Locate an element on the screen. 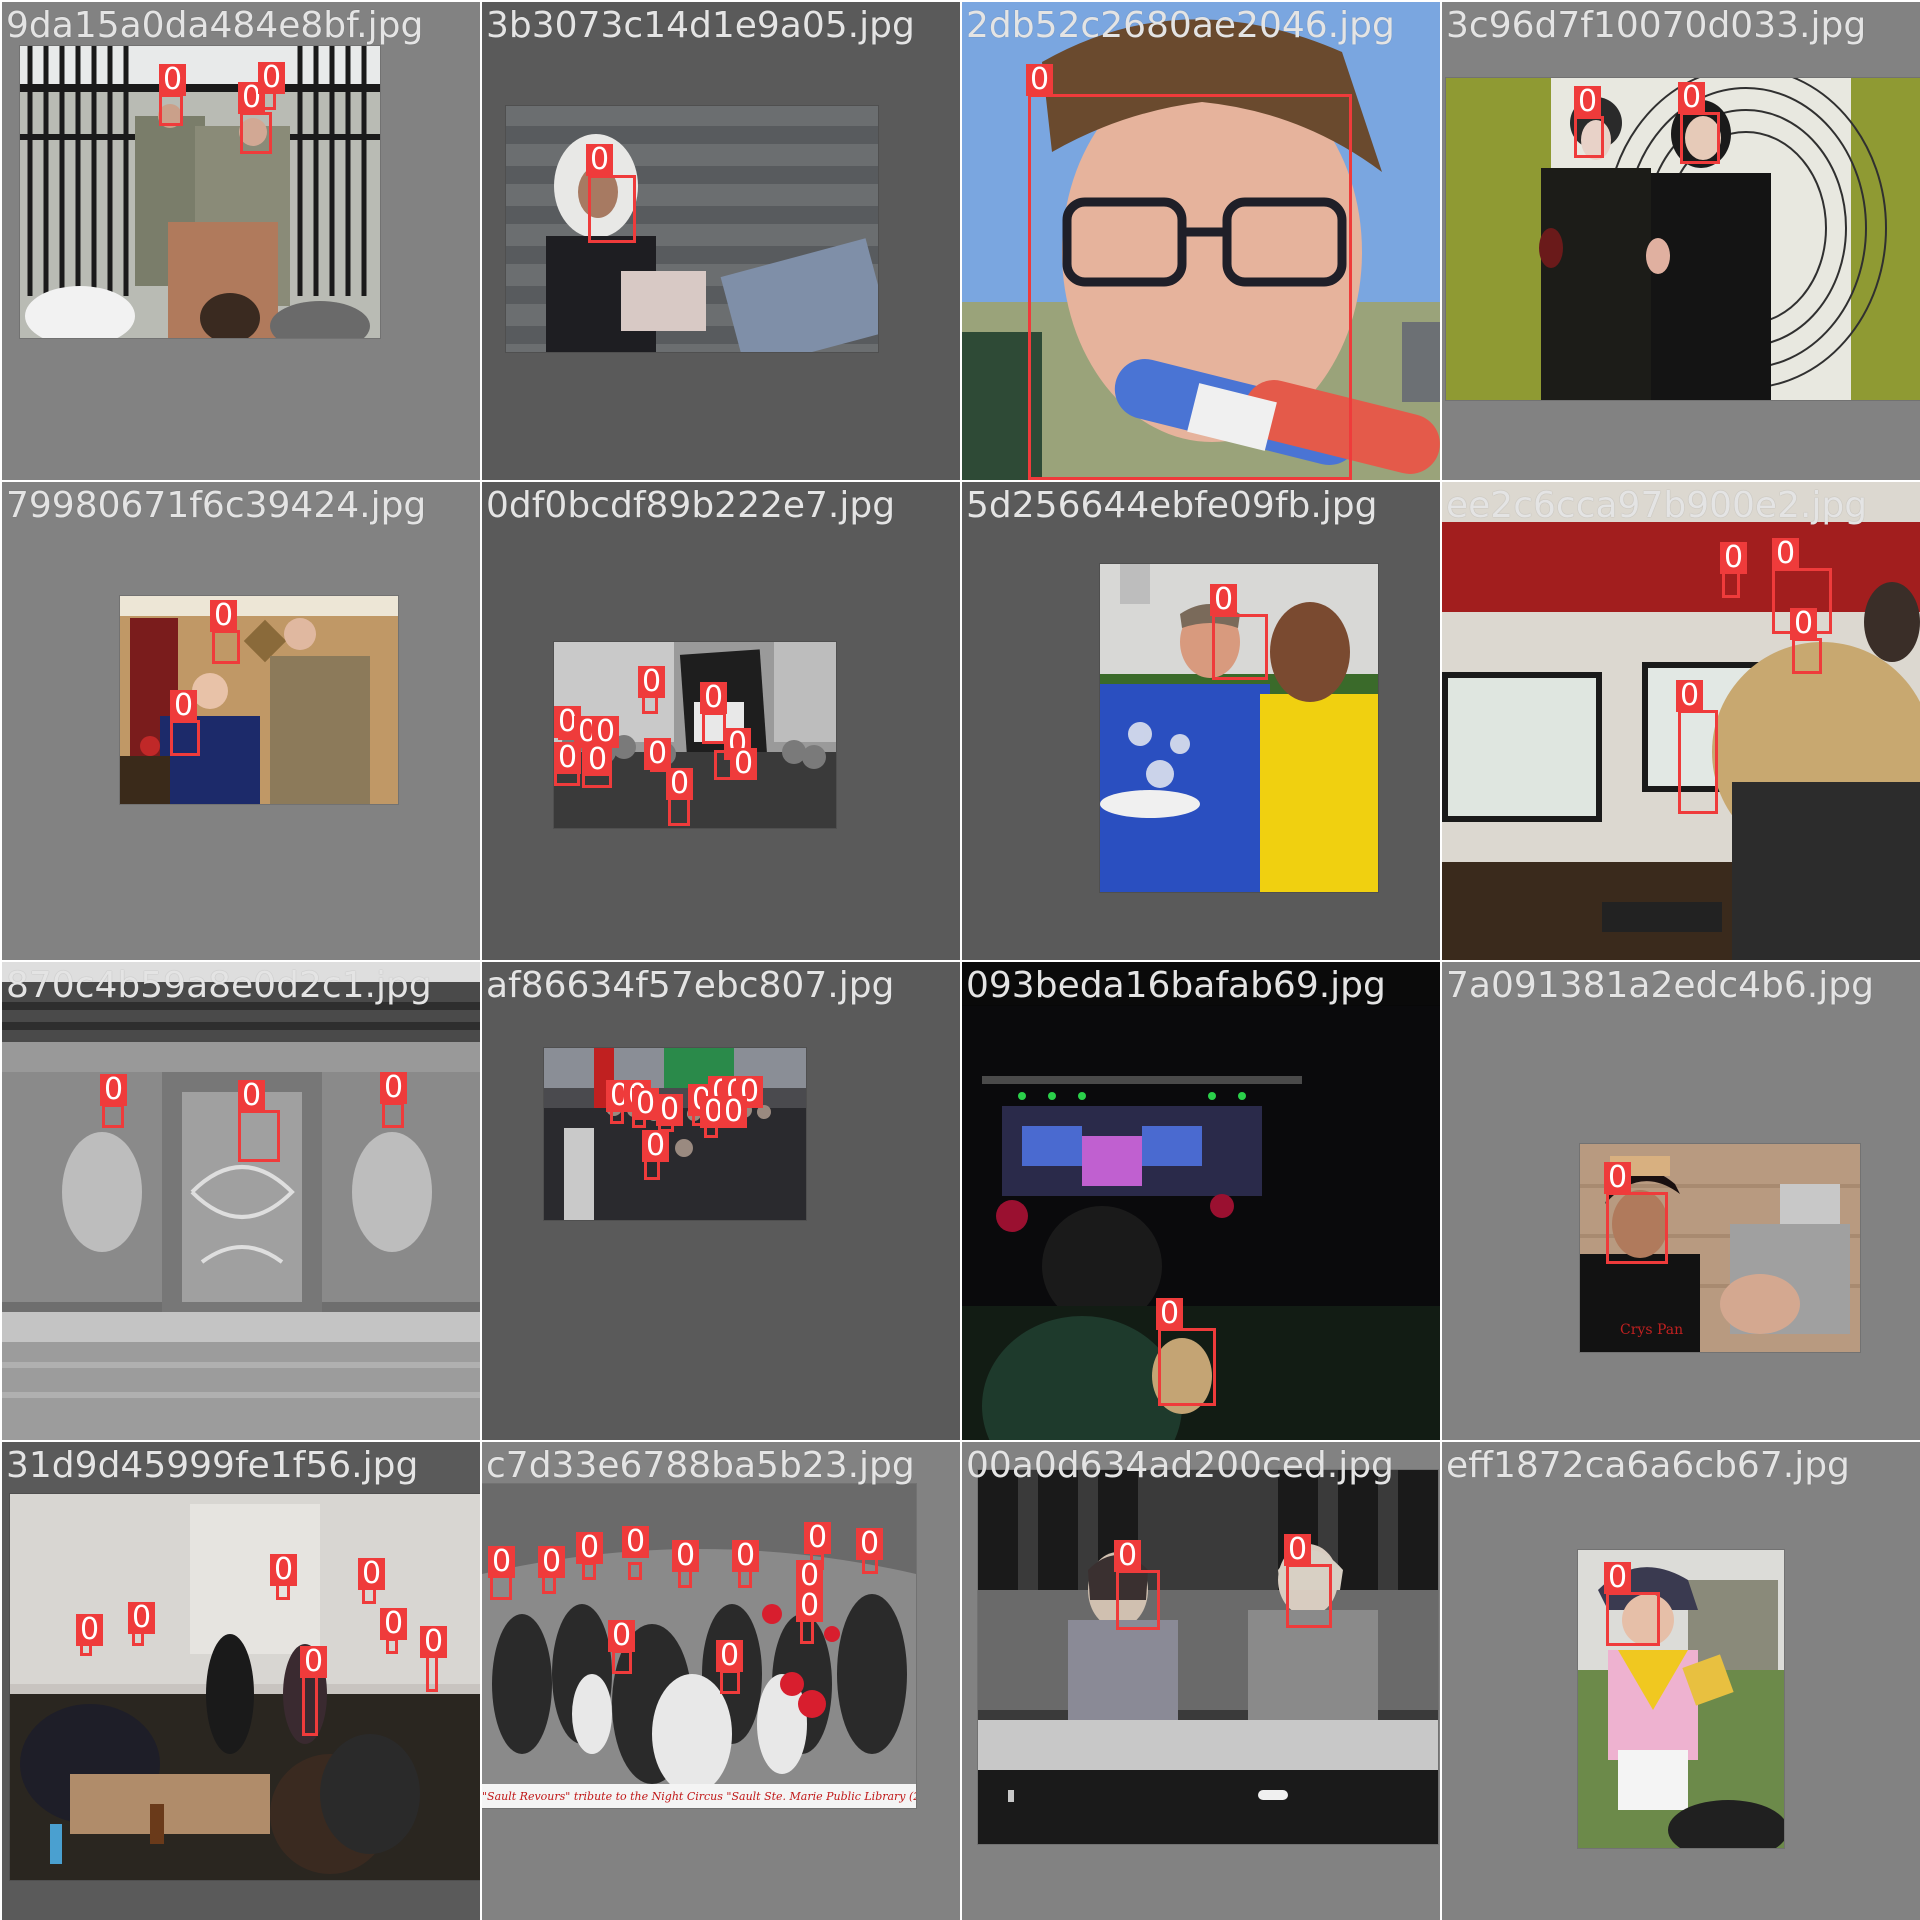 This screenshot has height=1920, width=1920. image-tile: 31d9d45999fe1f56.jpg 0 0 0 0 is located at coordinates (241, 1681).